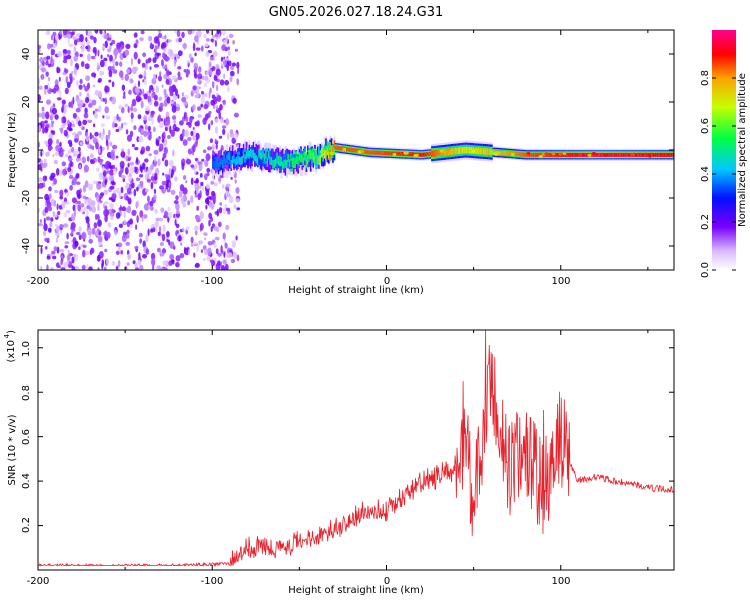  Describe the element at coordinates (26, 525) in the screenshot. I see `snr-y-tick-label: 0.2` at that location.